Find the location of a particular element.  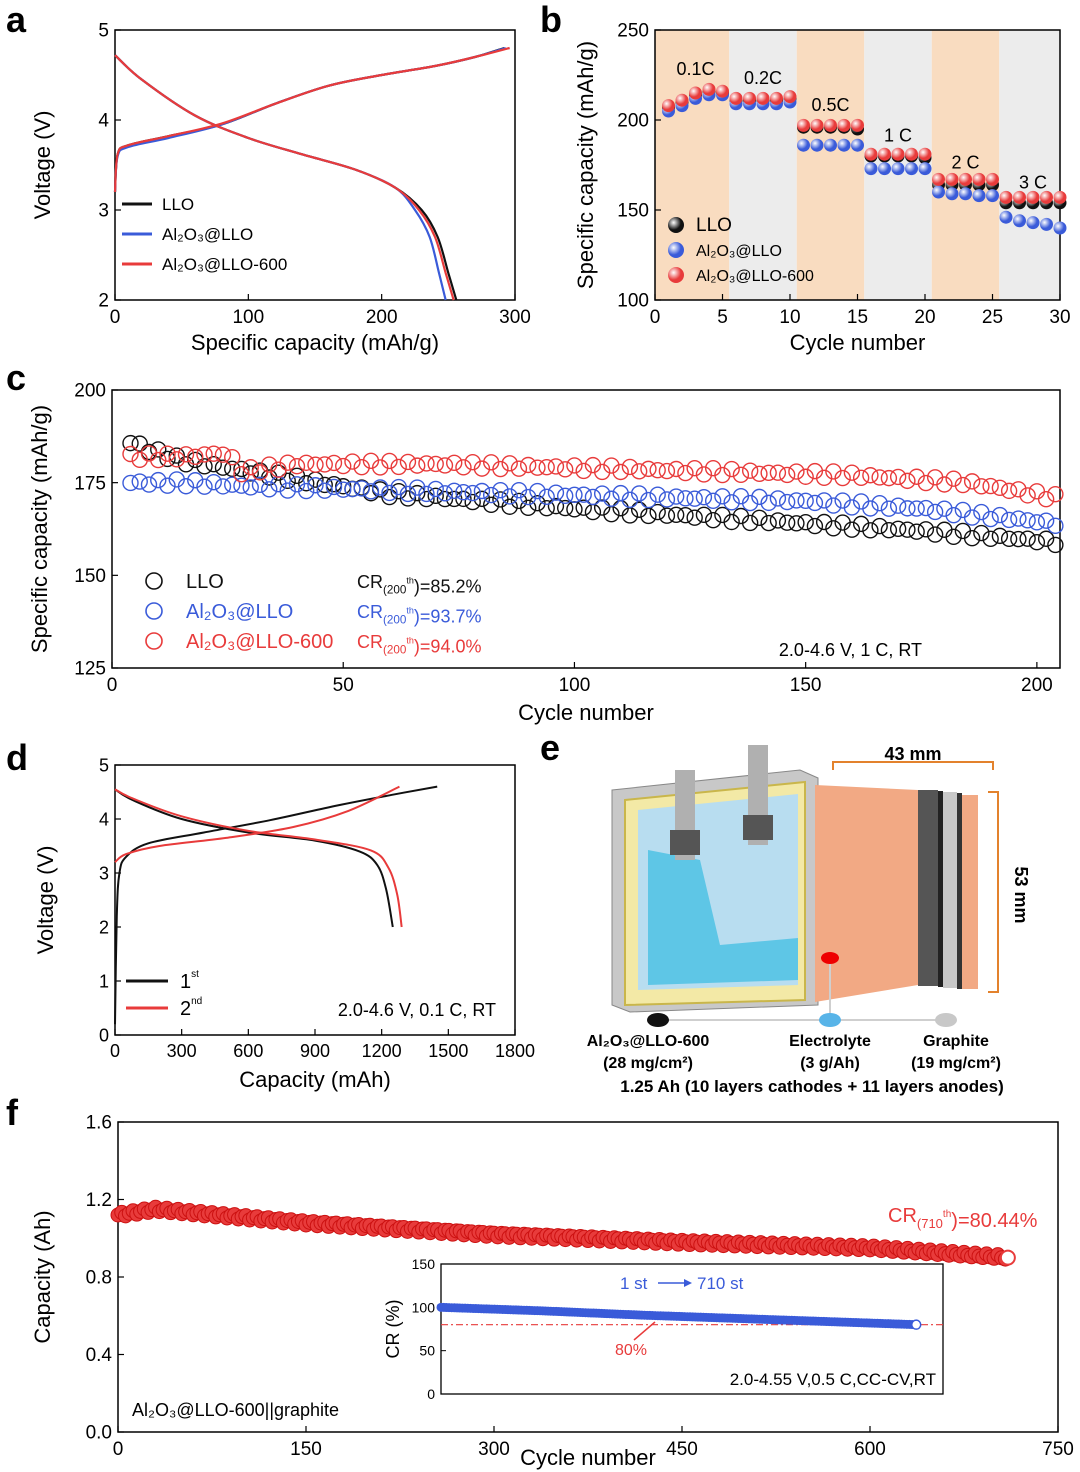

inset-final-point is located at coordinates (916, 1324).